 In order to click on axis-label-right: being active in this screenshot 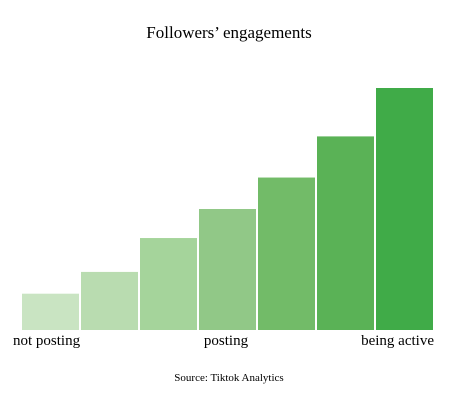, I will do `click(397, 341)`.